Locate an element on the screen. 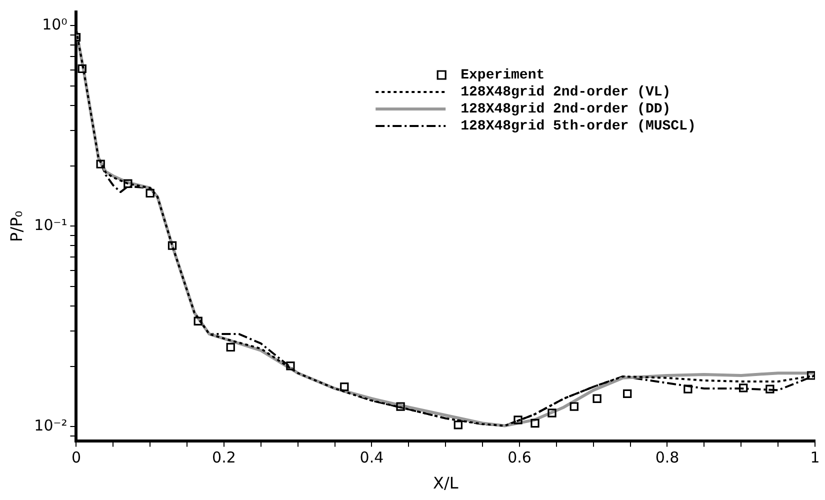 Image resolution: width=825 pixels, height=500 pixels. legend-label: 128X48grid 2nd-order (DD) is located at coordinates (565, 110).